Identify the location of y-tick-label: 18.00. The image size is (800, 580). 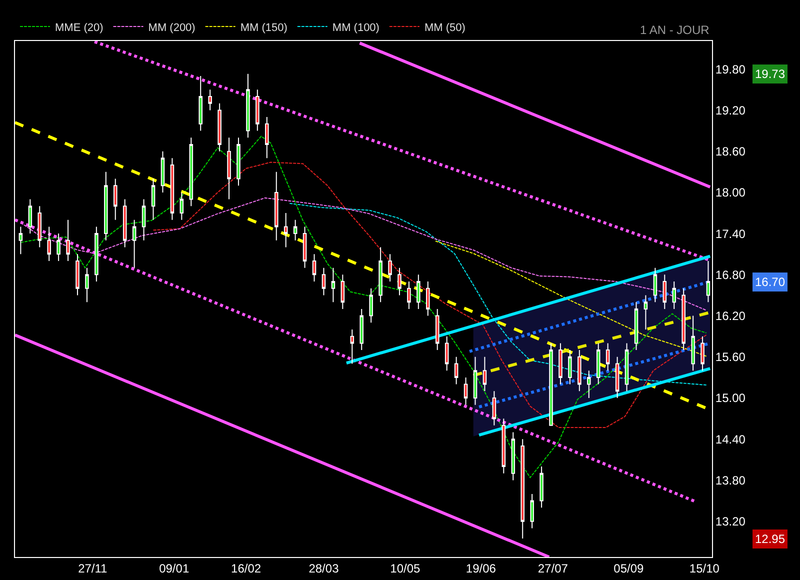
(730, 193).